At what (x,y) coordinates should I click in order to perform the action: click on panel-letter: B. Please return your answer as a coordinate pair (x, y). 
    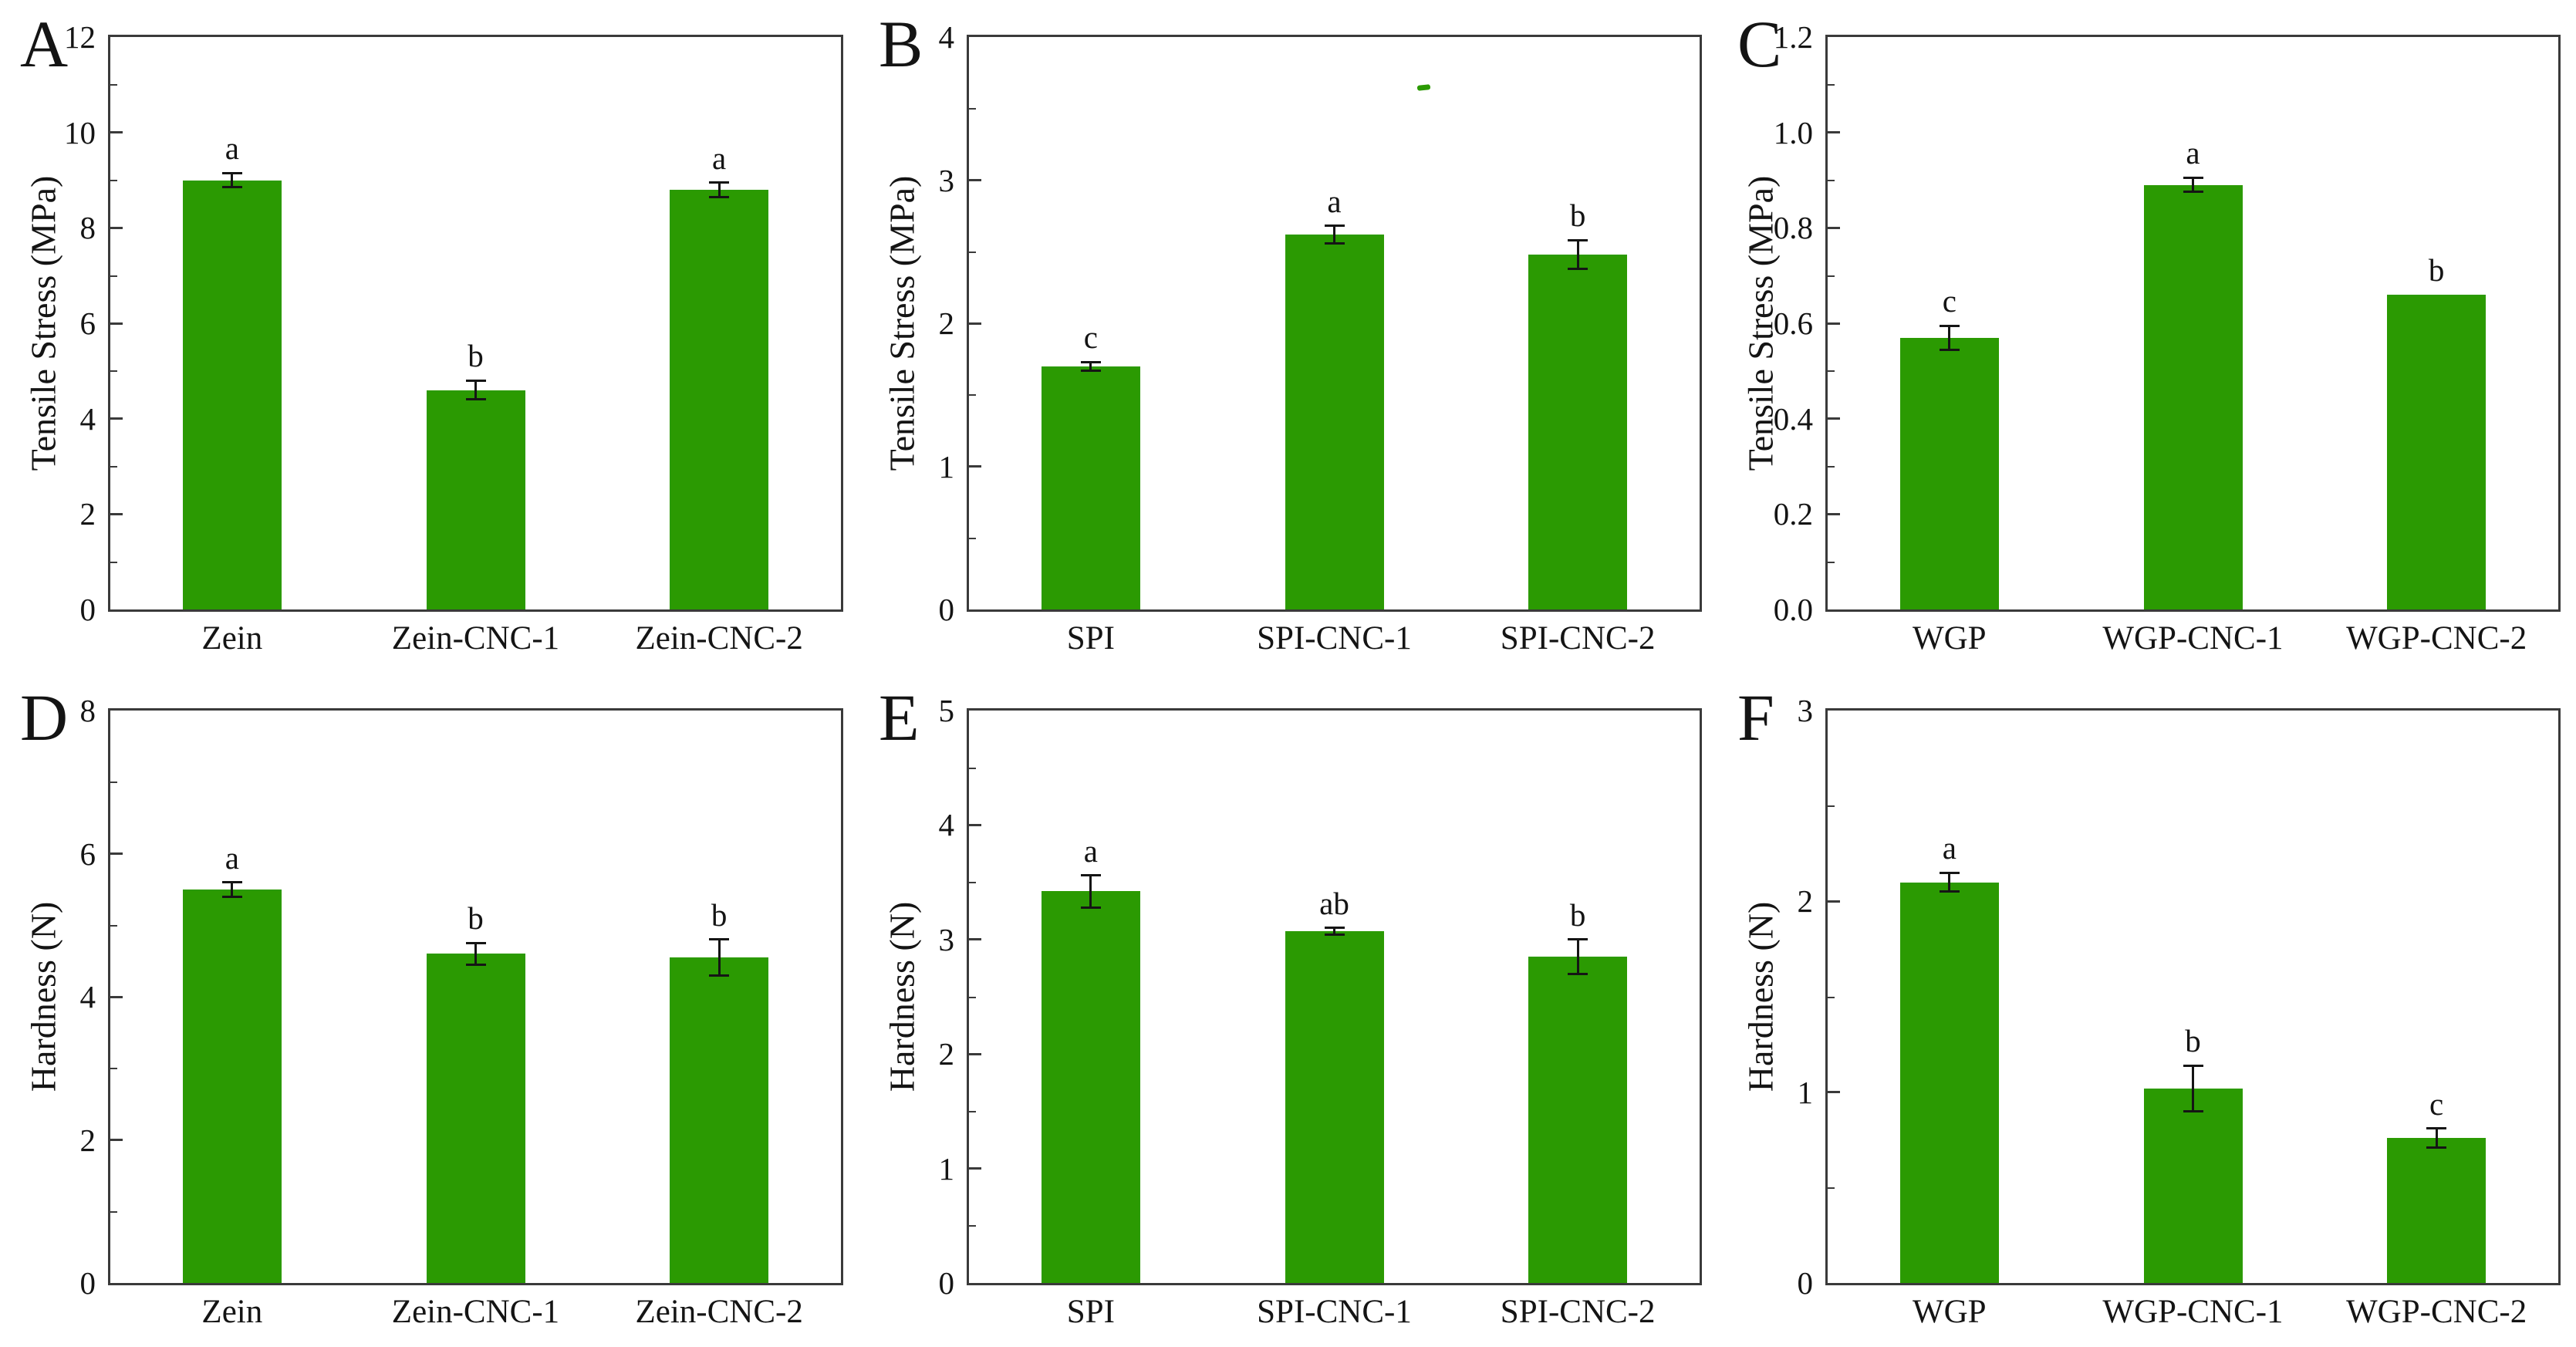
    Looking at the image, I should click on (901, 44).